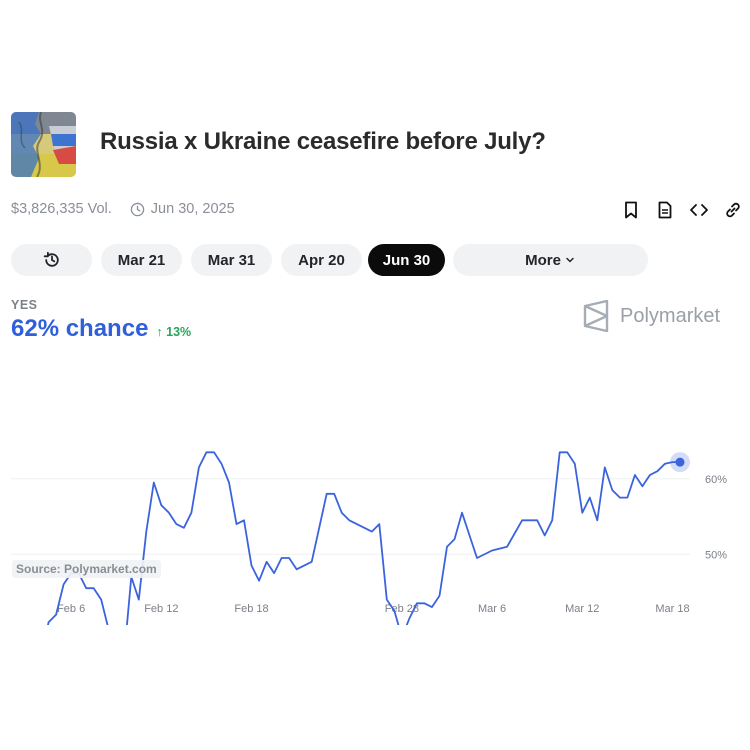 The image size is (750, 750). I want to click on polymarket-brand: Polymarket, so click(651, 316).